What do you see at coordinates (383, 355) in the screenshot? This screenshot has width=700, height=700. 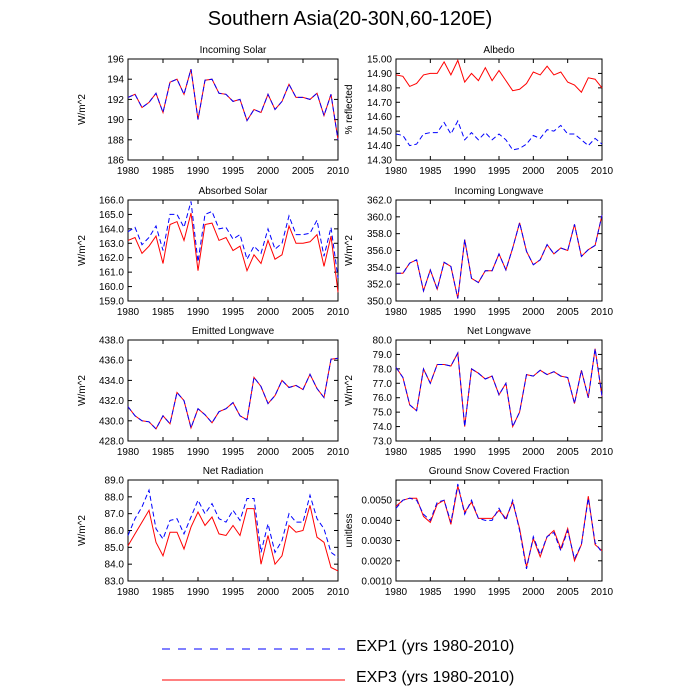 I see `y-tick-label: 79.0` at bounding box center [383, 355].